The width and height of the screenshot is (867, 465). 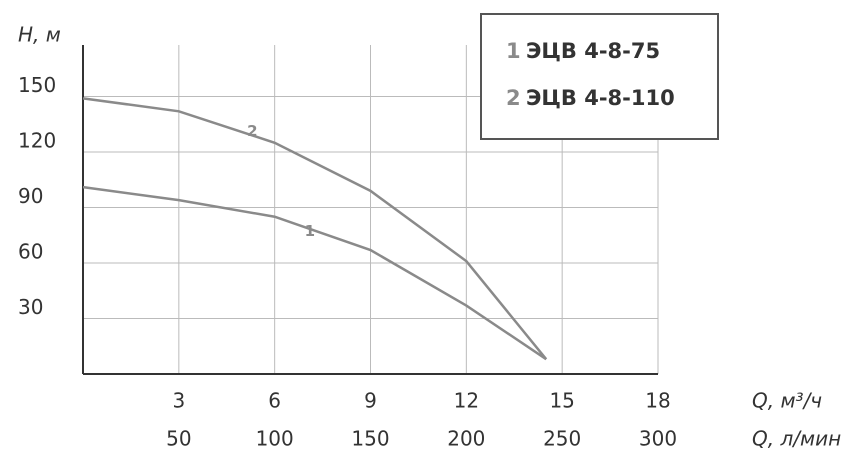 I want to click on x2-tick-label: 100, so click(x=275, y=439).